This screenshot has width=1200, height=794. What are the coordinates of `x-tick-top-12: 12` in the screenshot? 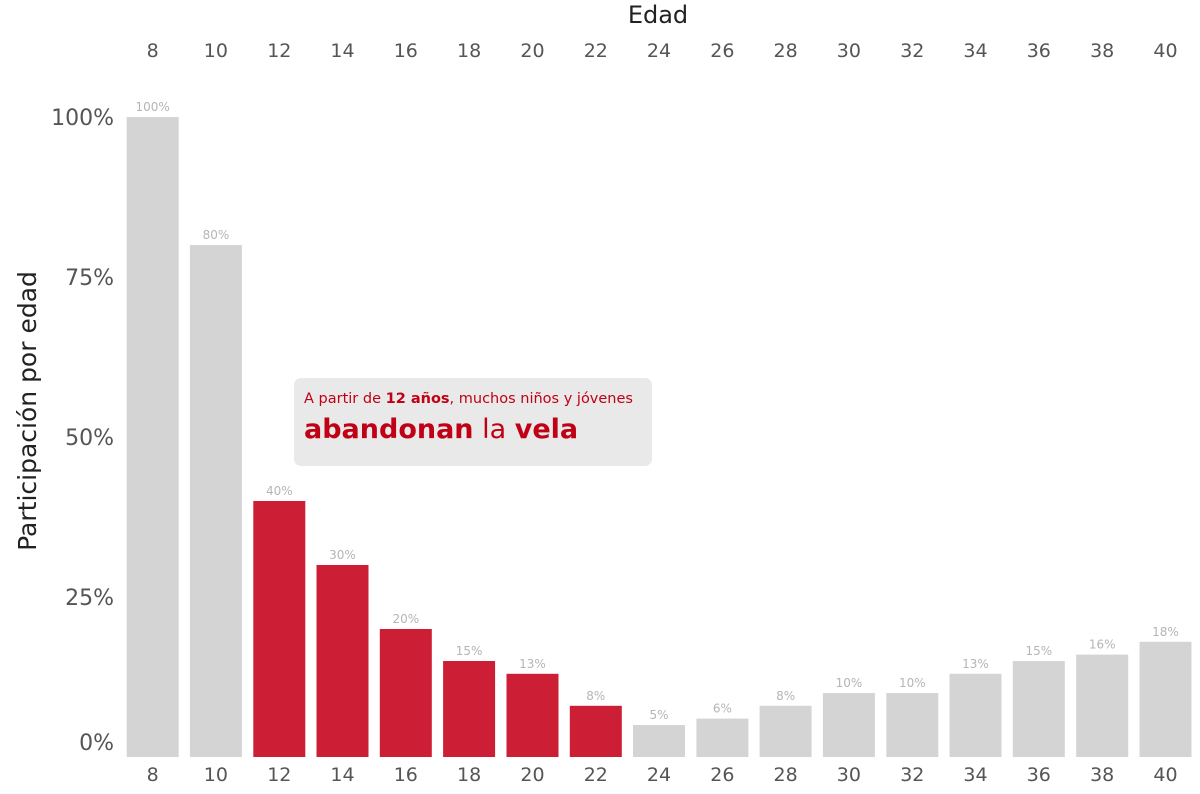 It's located at (279, 51).